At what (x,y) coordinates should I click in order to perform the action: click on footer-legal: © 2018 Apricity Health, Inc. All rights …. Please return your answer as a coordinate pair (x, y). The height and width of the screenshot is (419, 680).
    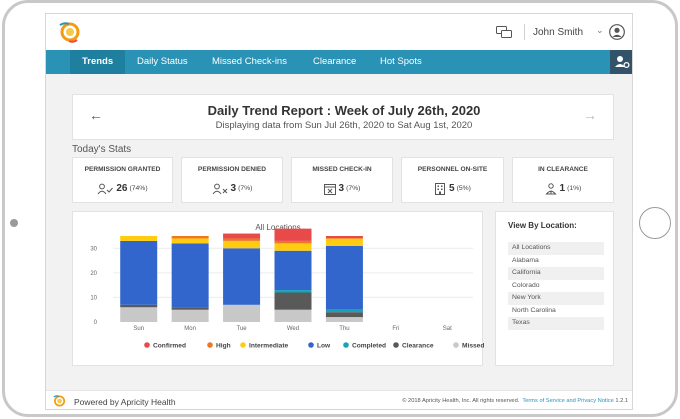
    Looking at the image, I should click on (515, 401).